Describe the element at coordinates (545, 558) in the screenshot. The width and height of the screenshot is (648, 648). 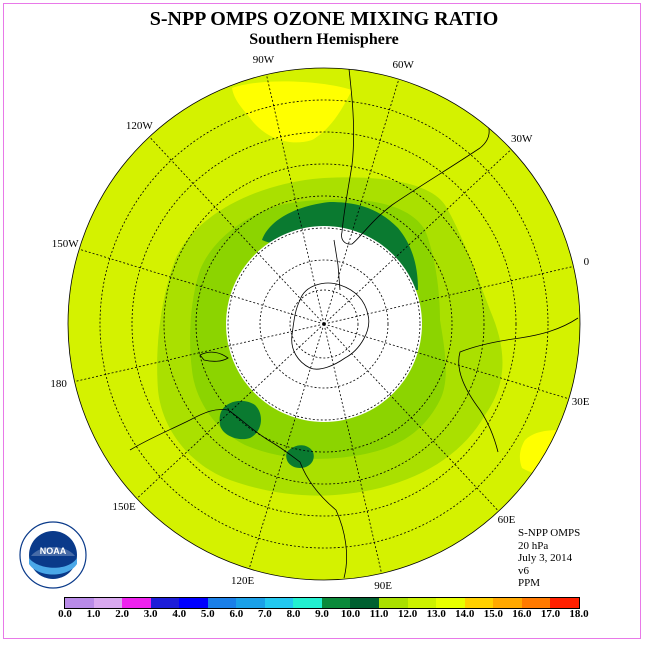
I see `date-text: July 3, 2014` at that location.